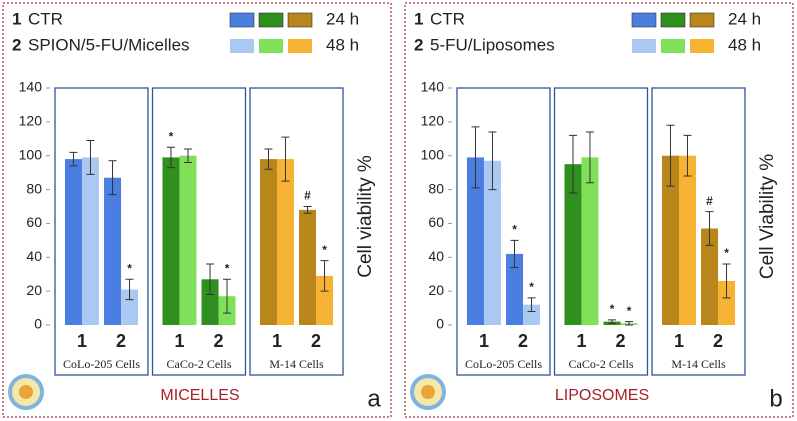  What do you see at coordinates (601, 364) in the screenshot?
I see `group-label: CaCo-2 Cells` at bounding box center [601, 364].